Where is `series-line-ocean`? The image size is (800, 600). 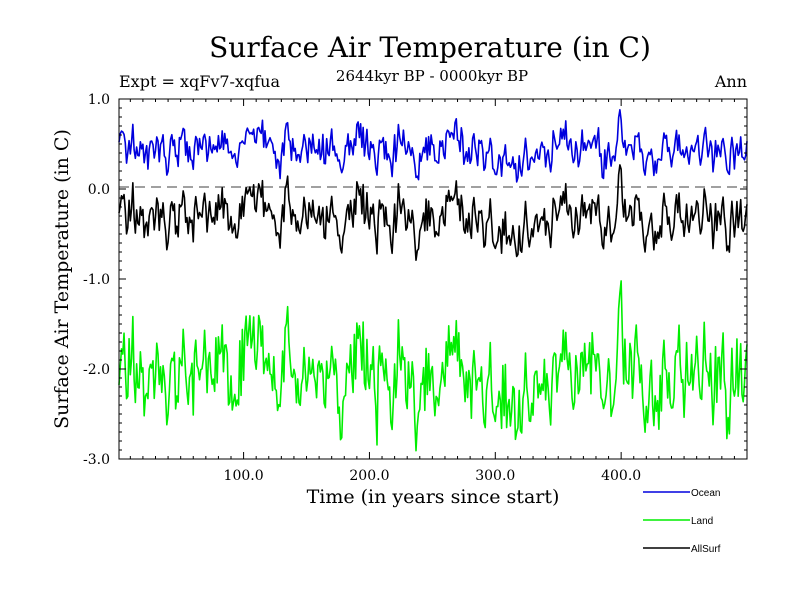 series-line-ocean is located at coordinates (433, 146).